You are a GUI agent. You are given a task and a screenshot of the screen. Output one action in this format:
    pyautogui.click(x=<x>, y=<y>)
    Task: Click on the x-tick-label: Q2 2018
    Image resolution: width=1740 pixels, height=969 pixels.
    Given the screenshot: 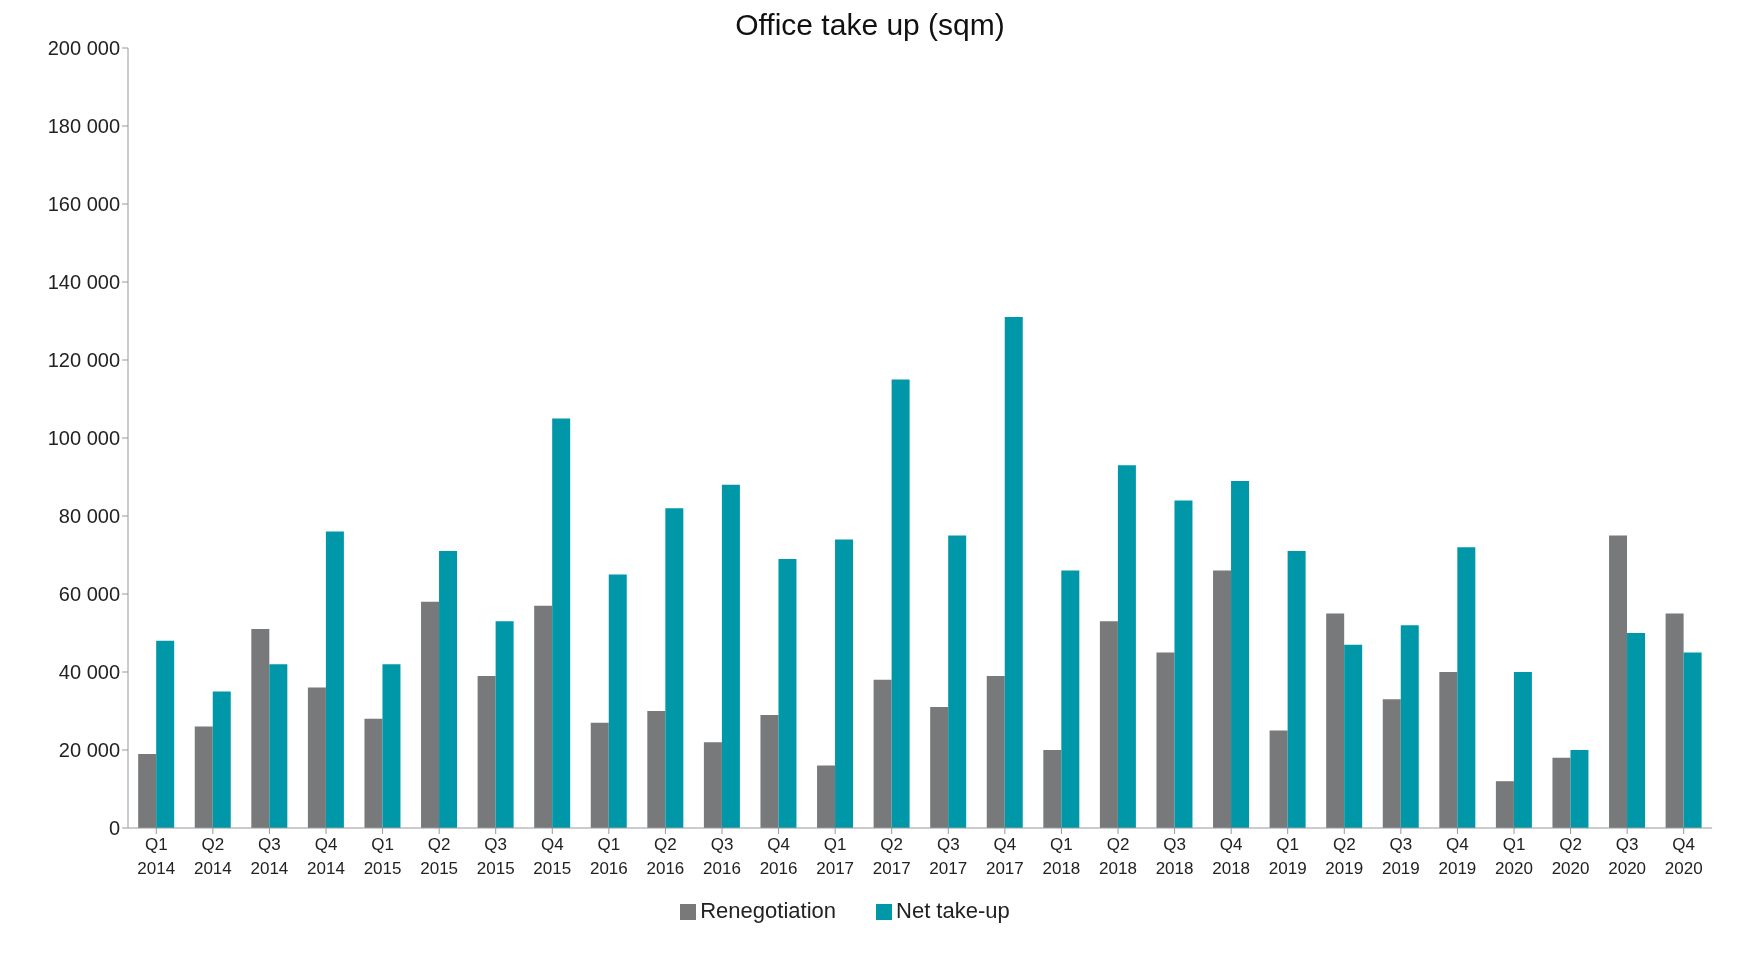 What is the action you would take?
    pyautogui.click(x=1118, y=856)
    